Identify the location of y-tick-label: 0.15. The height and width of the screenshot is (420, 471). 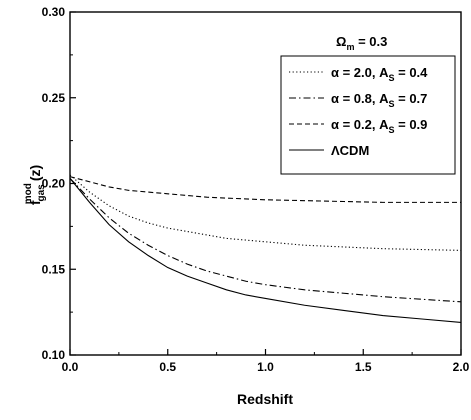
(54, 269).